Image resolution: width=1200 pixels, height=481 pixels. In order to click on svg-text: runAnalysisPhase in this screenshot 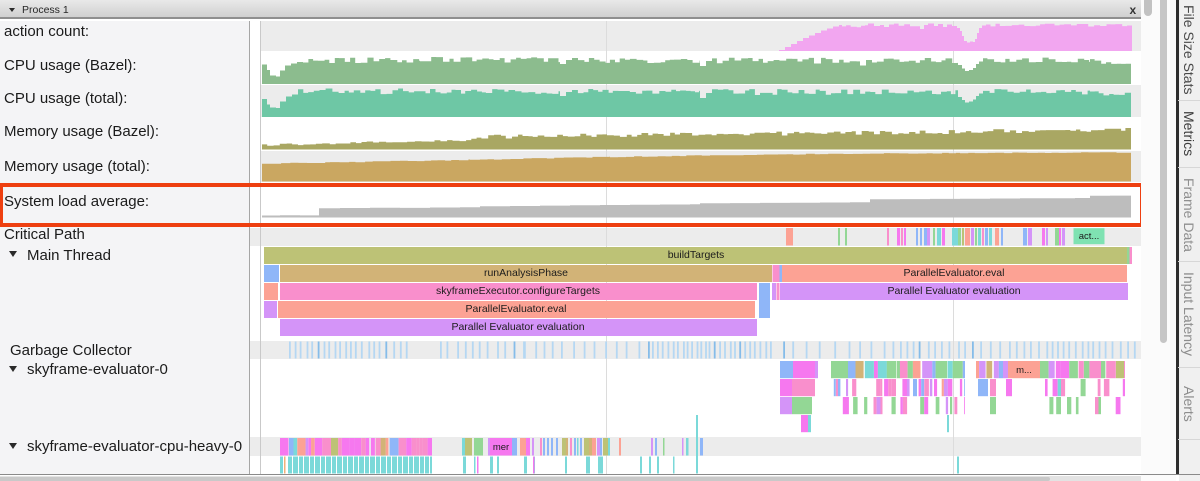, I will do `click(526, 273)`.